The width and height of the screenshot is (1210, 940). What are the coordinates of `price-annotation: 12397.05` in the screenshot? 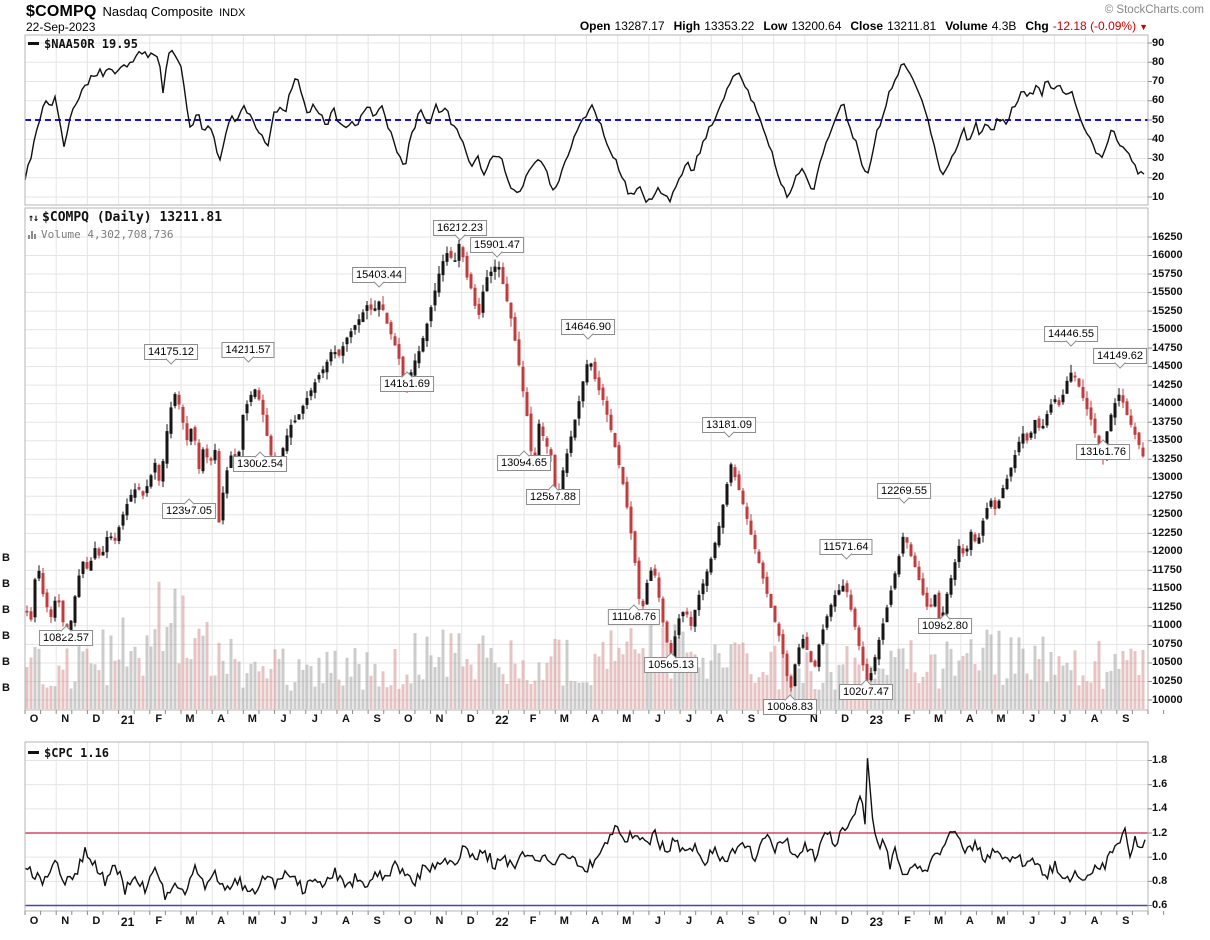 It's located at (189, 508).